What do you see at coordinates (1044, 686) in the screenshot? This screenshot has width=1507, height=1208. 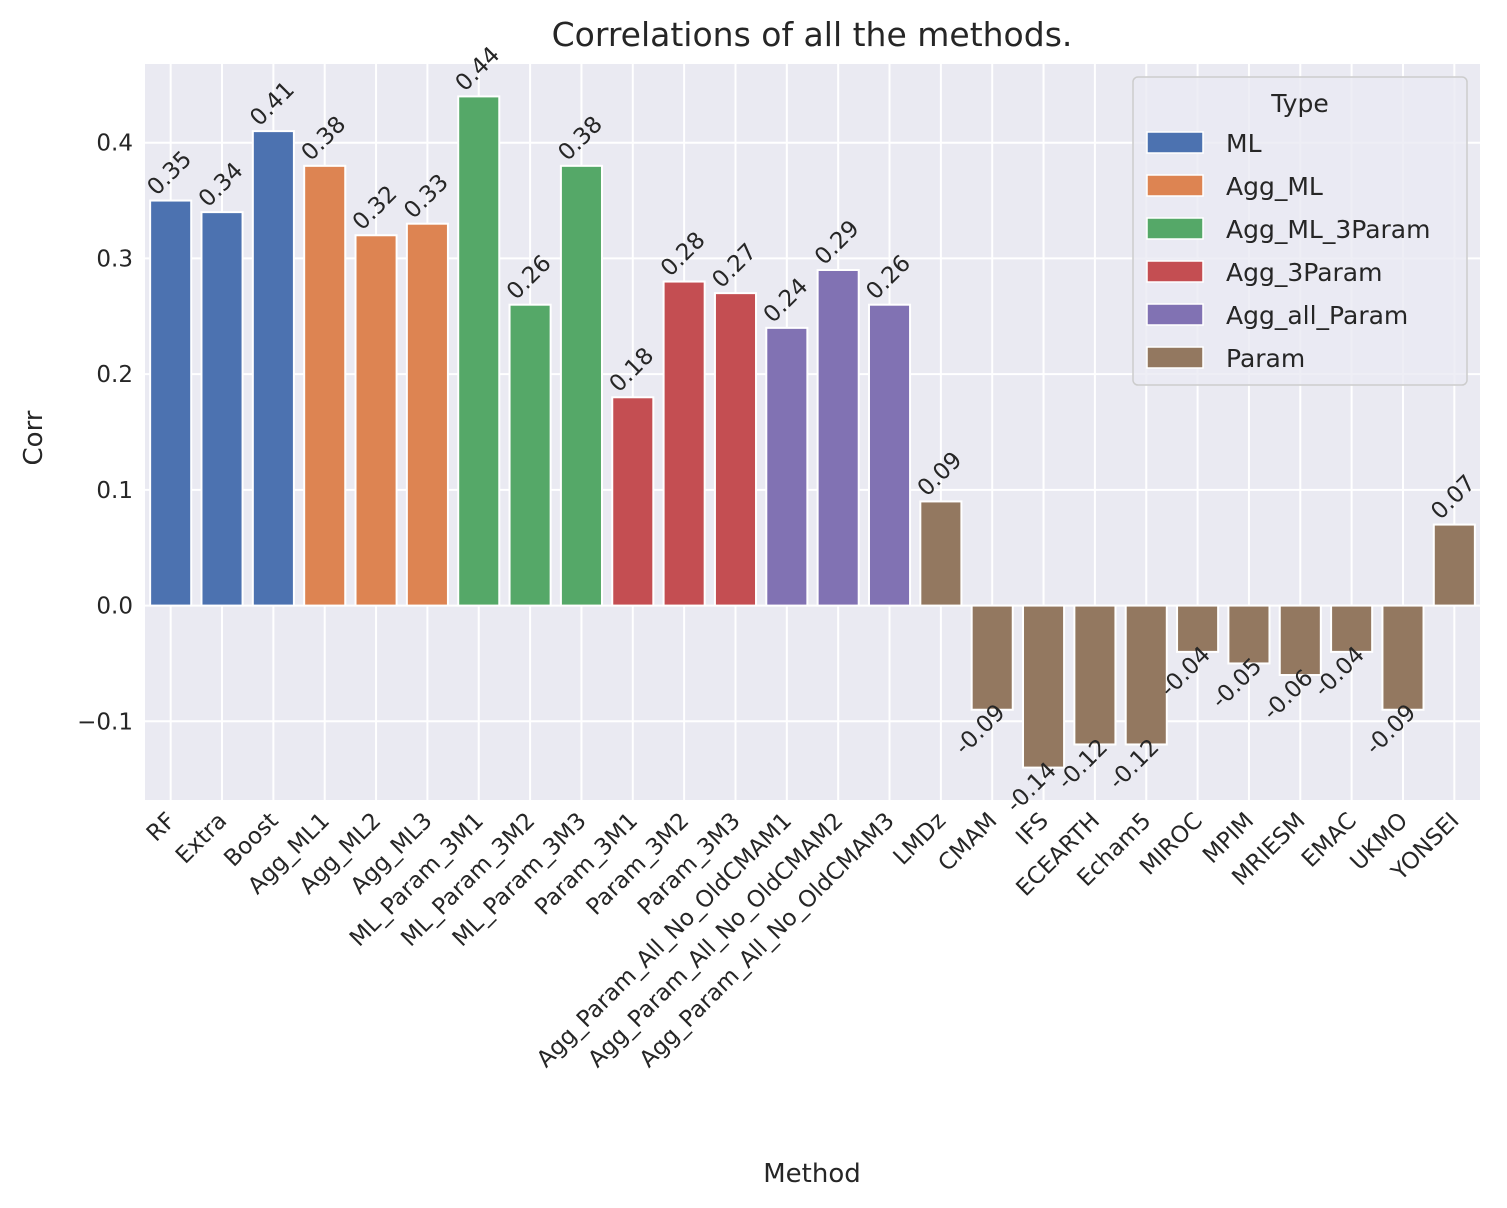 I see `bar-ifs` at bounding box center [1044, 686].